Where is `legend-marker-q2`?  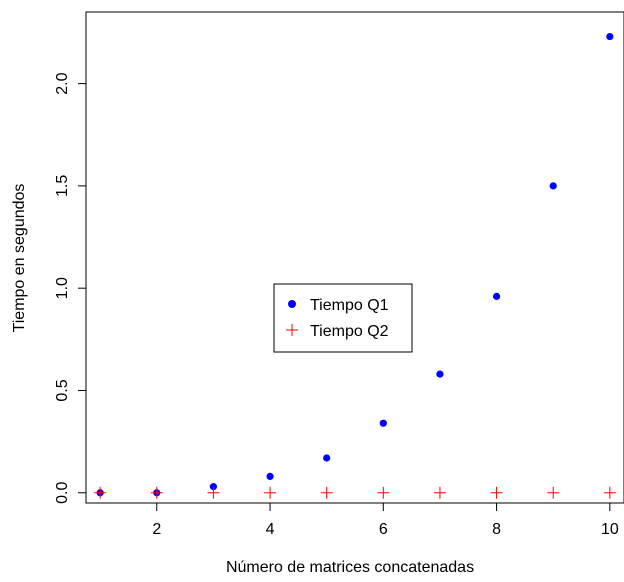 legend-marker-q2 is located at coordinates (292, 330).